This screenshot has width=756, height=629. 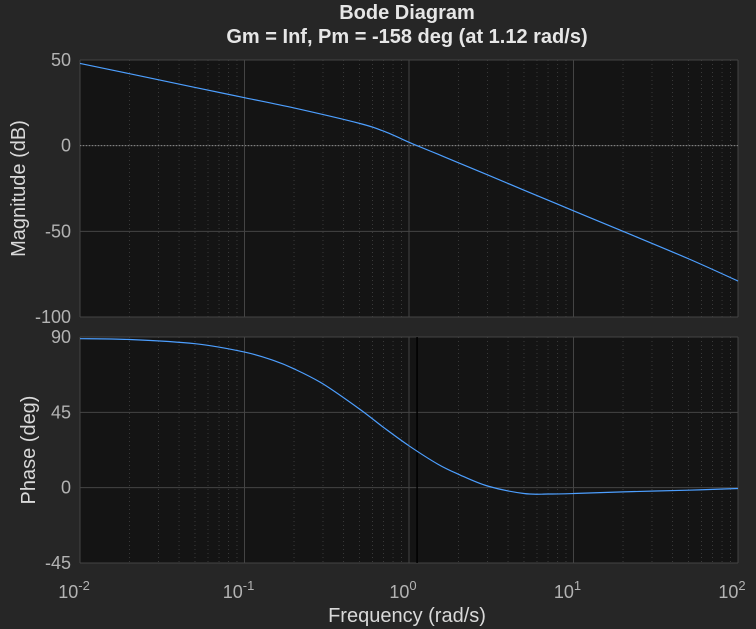 I want to click on x-tick-label: 10⁻², so click(x=74, y=590).